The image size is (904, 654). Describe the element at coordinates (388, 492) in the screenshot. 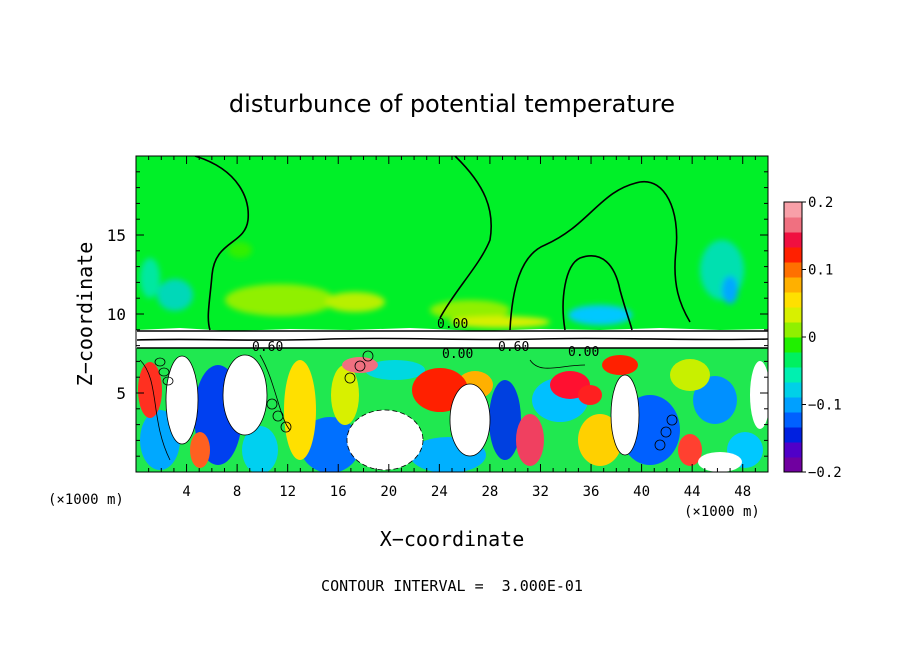

I see `x-tick-label: 20` at that location.